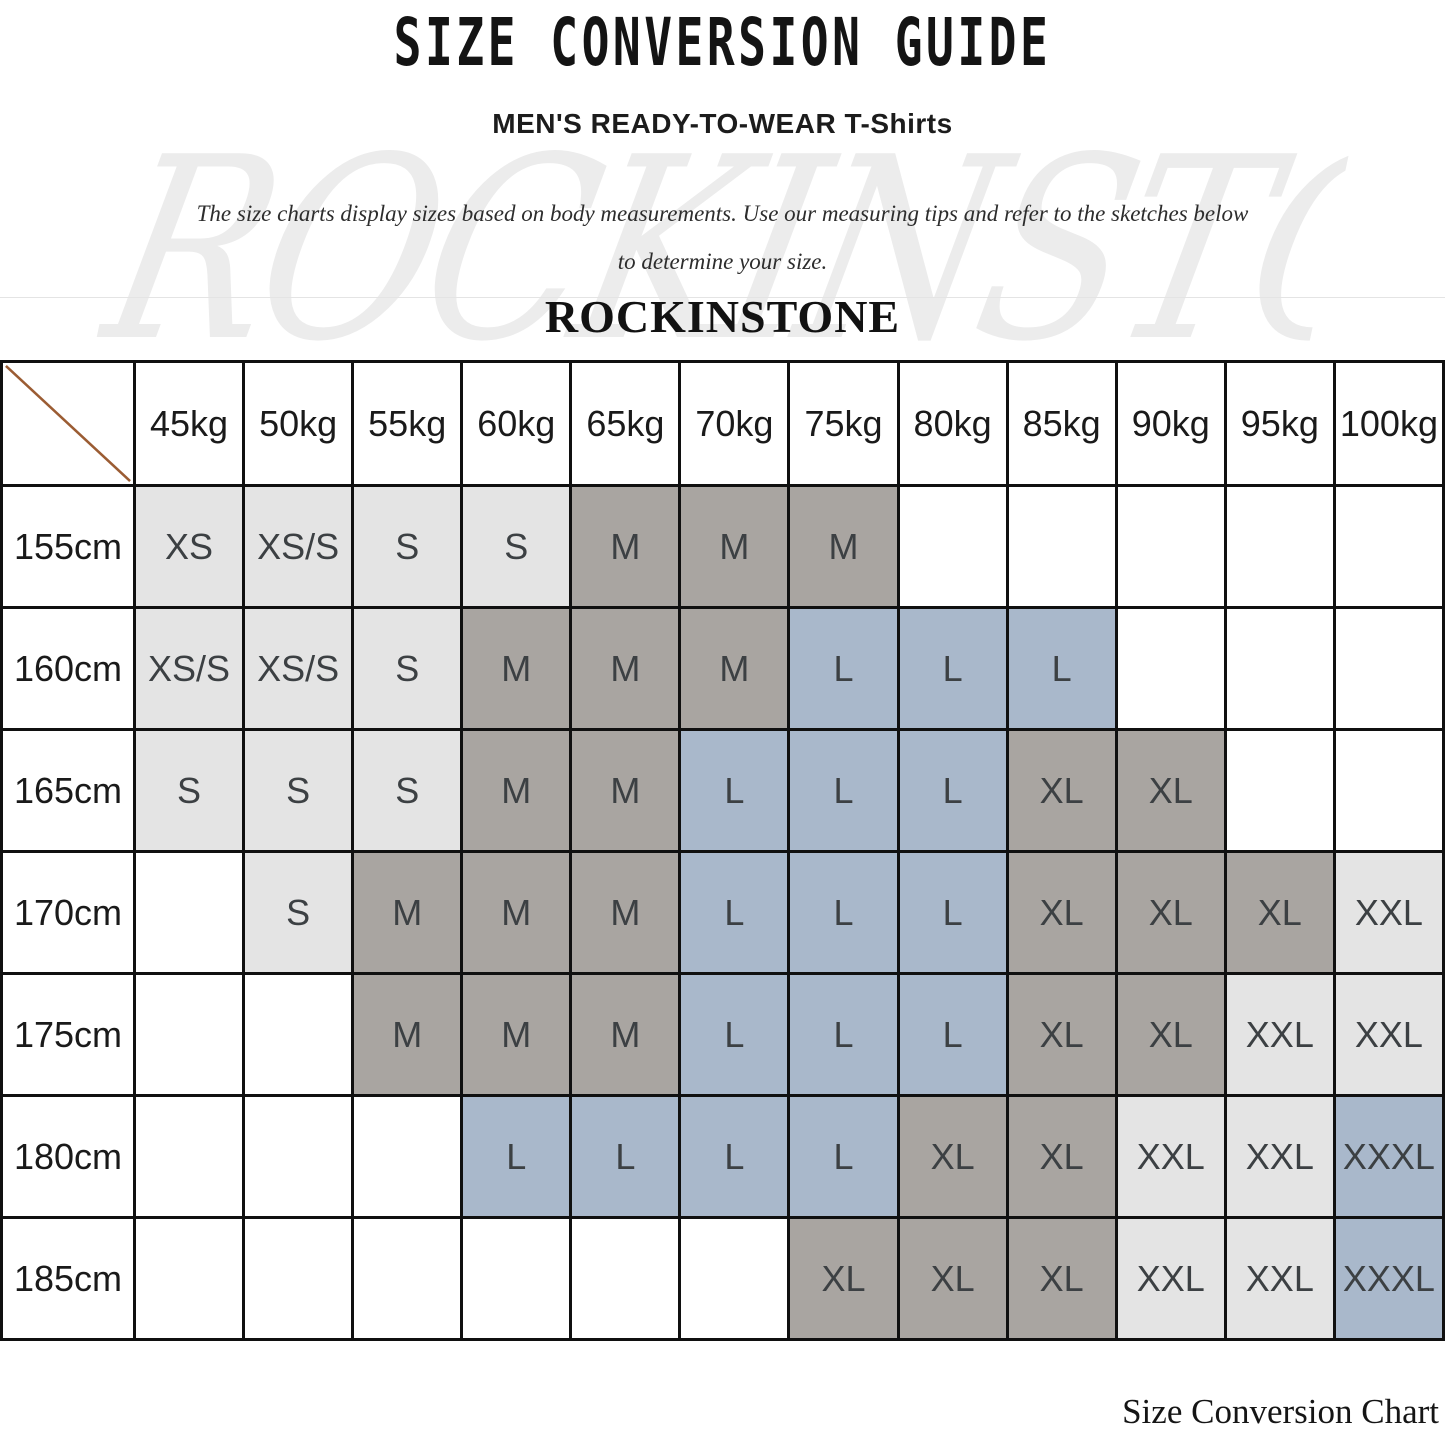 This screenshot has height=1445, width=1445. I want to click on weight-header: 95kg, so click(1279, 423).